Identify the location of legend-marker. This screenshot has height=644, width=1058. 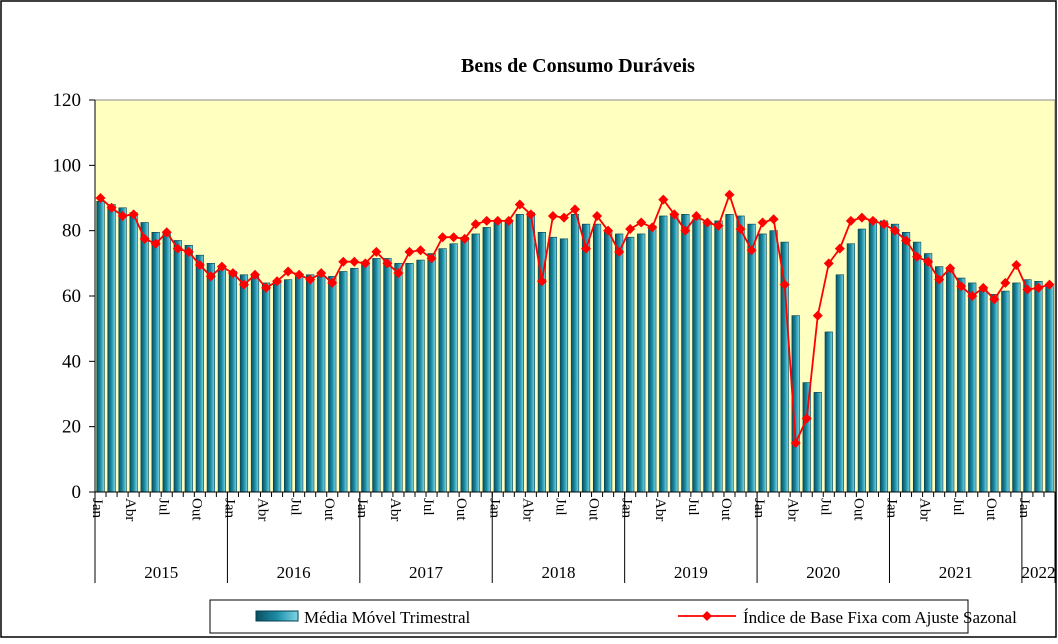
(707, 616).